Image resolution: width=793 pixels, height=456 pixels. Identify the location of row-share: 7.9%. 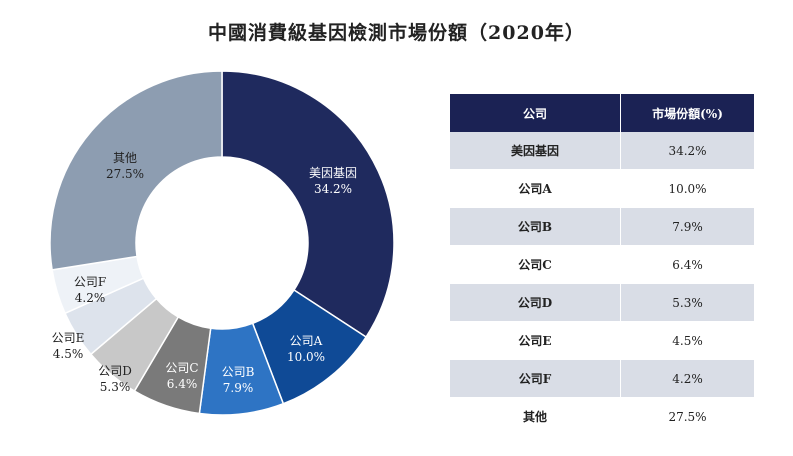
(687, 226).